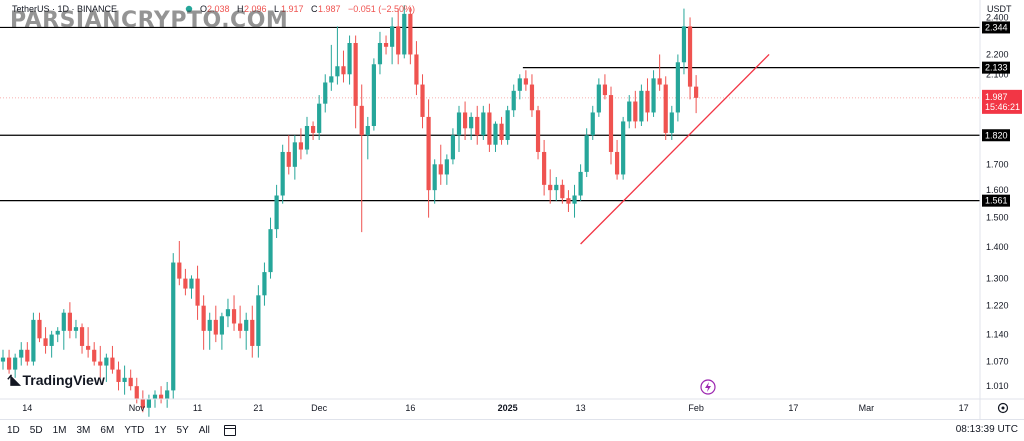  What do you see at coordinates (59, 430) in the screenshot?
I see `range-1m: 1M` at bounding box center [59, 430].